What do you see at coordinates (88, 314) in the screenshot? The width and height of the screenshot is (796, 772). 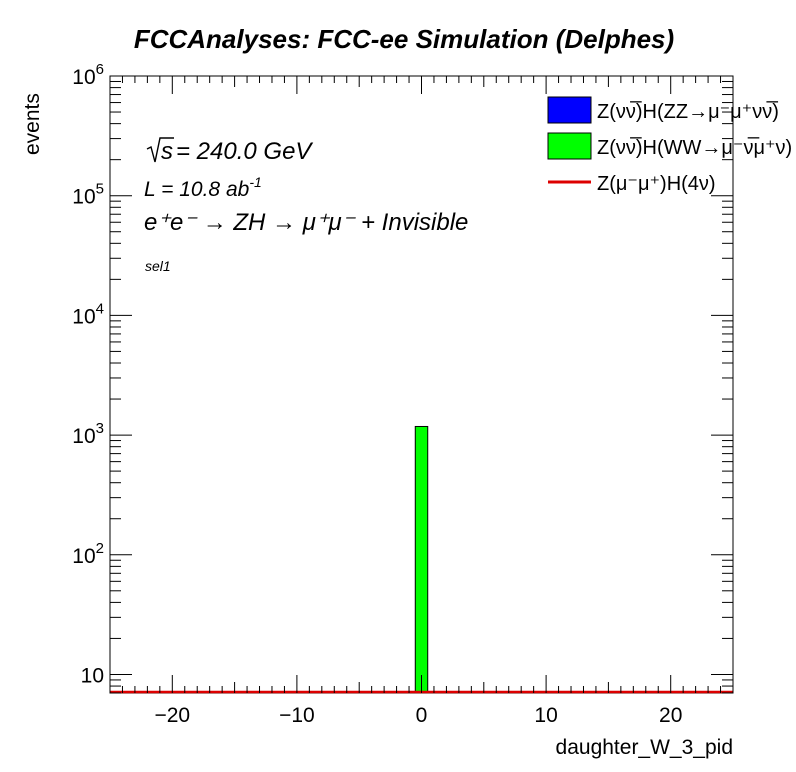 I see `y-tick-label: 10⁴` at bounding box center [88, 314].